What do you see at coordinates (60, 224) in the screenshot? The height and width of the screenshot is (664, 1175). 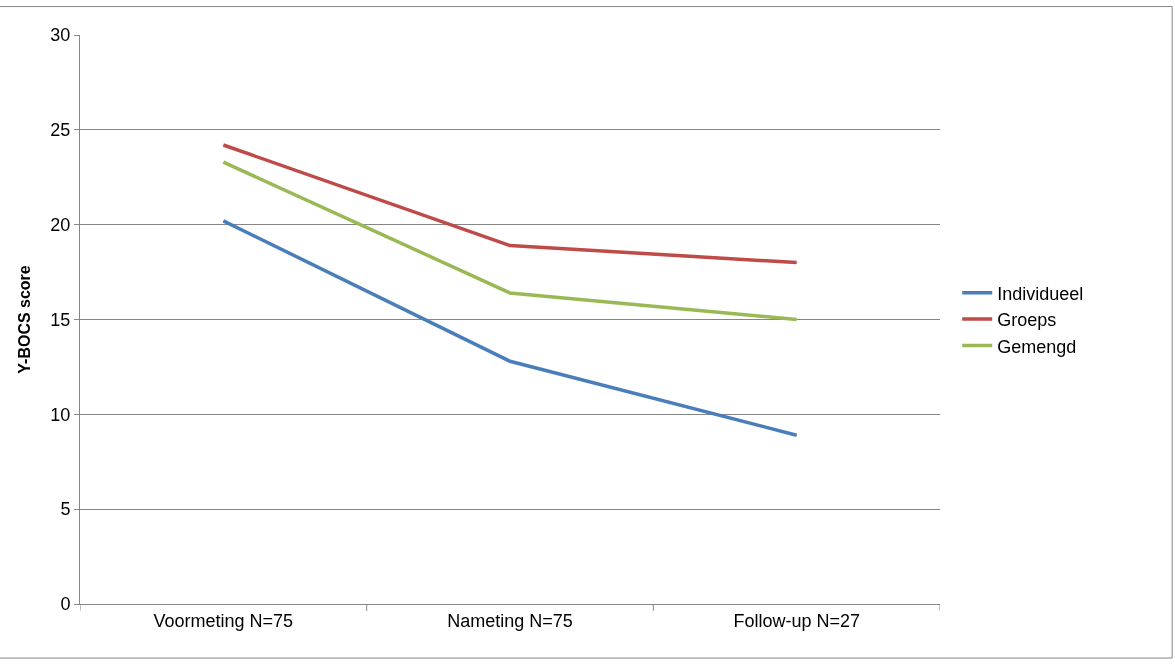 I see `y-tick-label: 20` at bounding box center [60, 224].